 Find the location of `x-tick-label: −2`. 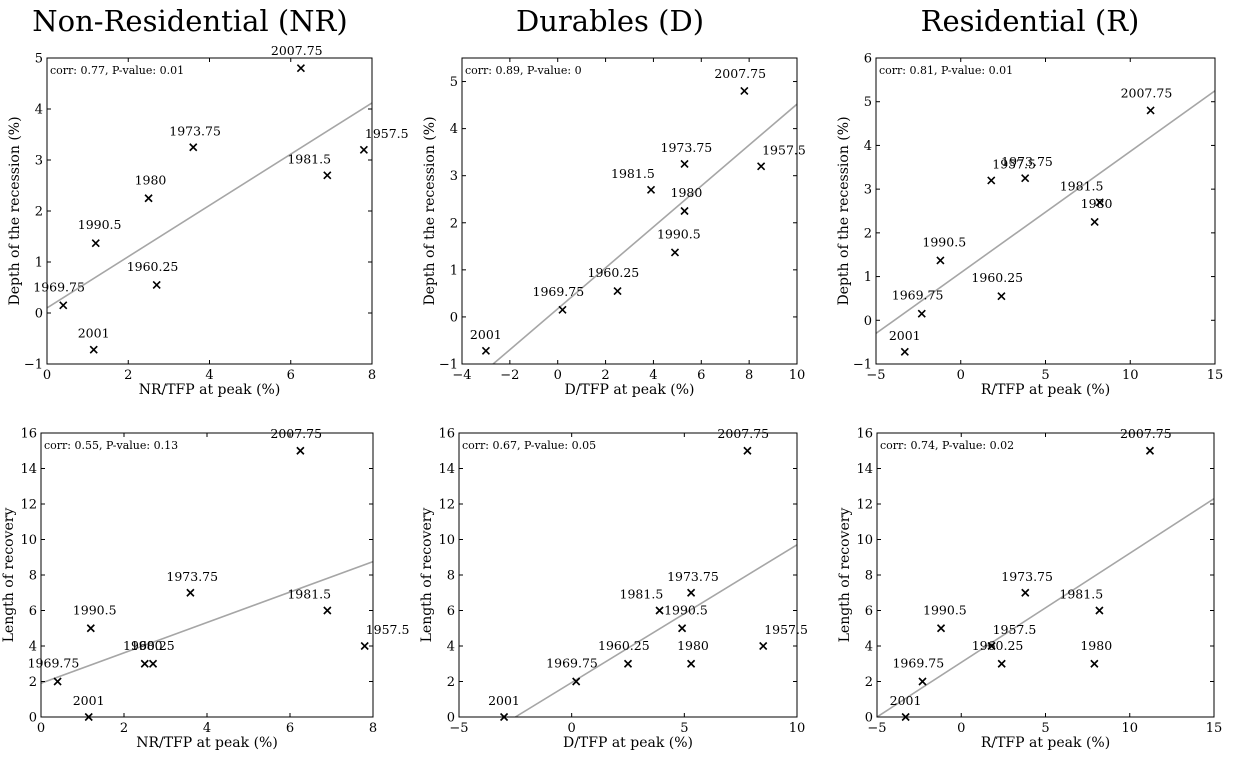

x-tick-label: −2 is located at coordinates (509, 375).